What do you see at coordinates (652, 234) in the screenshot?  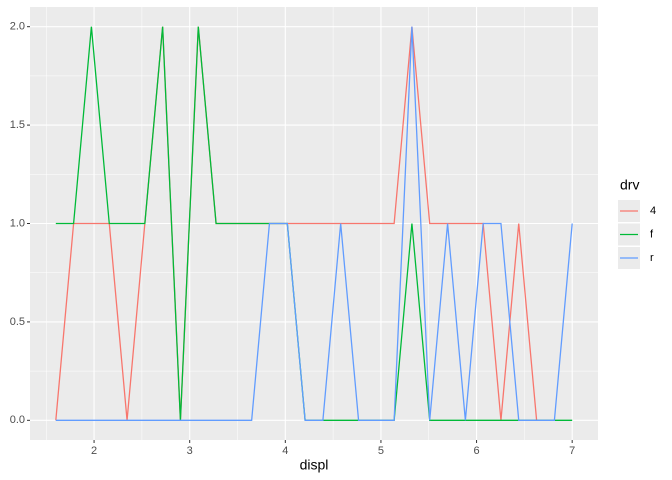 I see `legend-label: f` at bounding box center [652, 234].